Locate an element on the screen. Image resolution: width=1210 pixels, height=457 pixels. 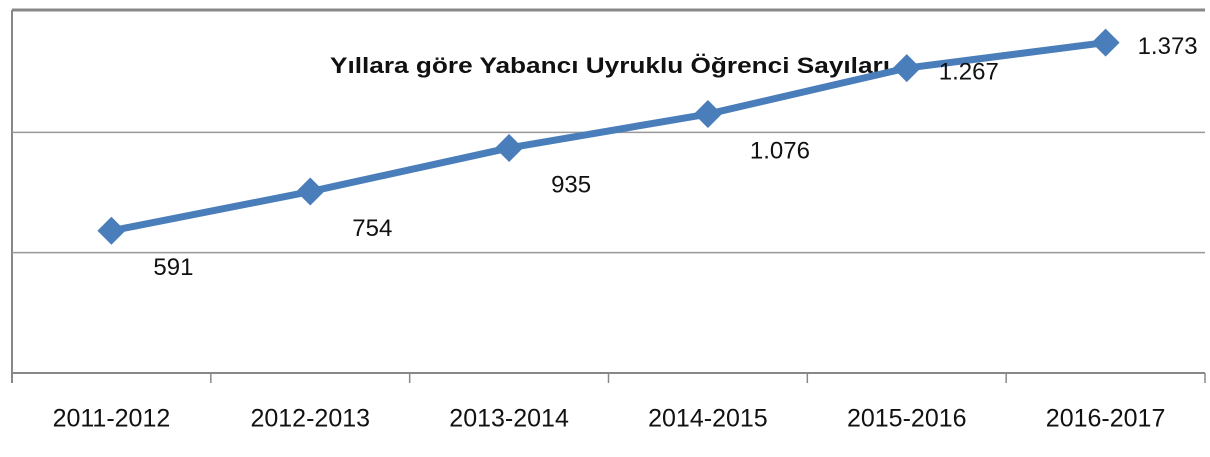
data-label: 754 is located at coordinates (372, 228).